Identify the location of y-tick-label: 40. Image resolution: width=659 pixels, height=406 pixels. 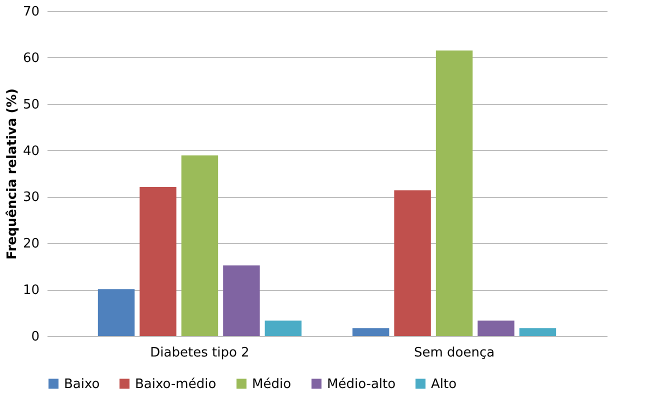
(31, 151).